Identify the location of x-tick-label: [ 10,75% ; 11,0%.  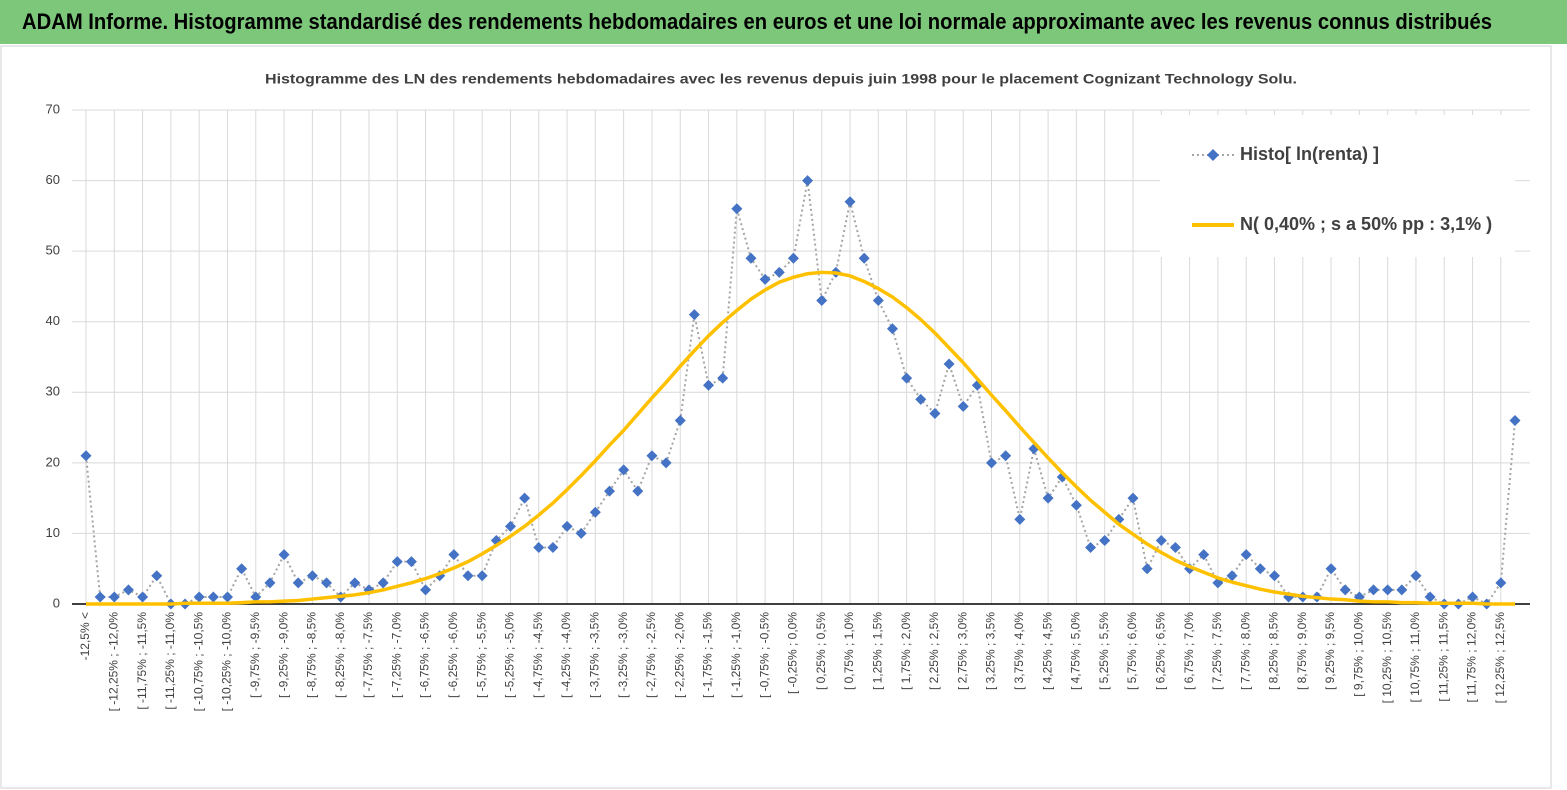
(1415, 657).